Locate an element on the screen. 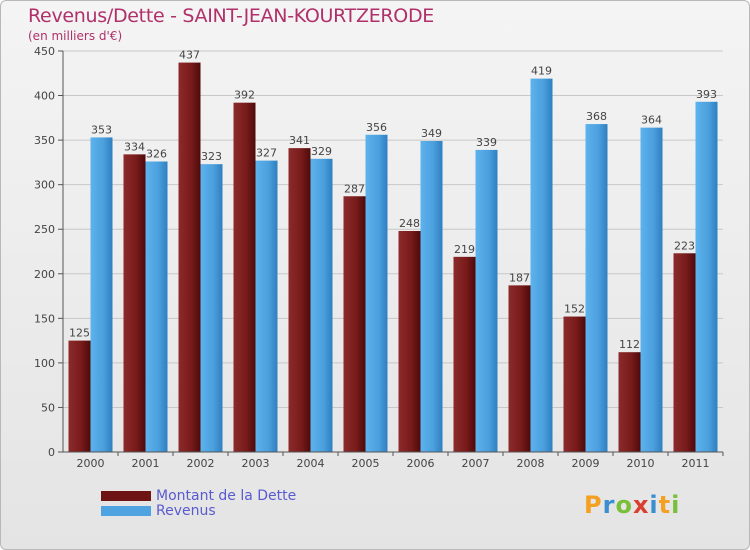 The image size is (750, 550). legend-label-revenus: Revenus is located at coordinates (186, 511).